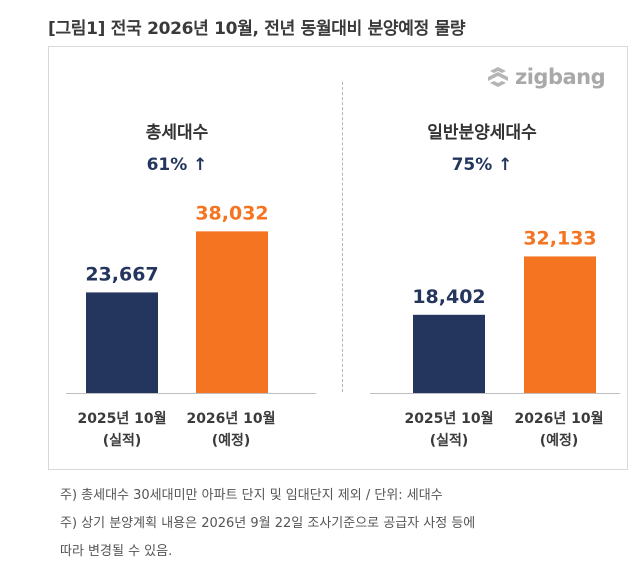  What do you see at coordinates (231, 441) in the screenshot?
I see `left-xlabel-2-line2: (예정)` at bounding box center [231, 441].